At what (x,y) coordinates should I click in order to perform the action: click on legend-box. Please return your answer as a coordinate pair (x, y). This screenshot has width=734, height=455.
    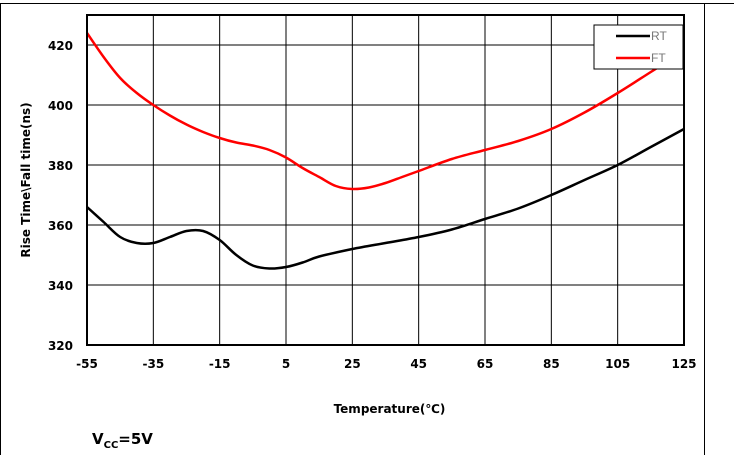
    Looking at the image, I should click on (638, 47).